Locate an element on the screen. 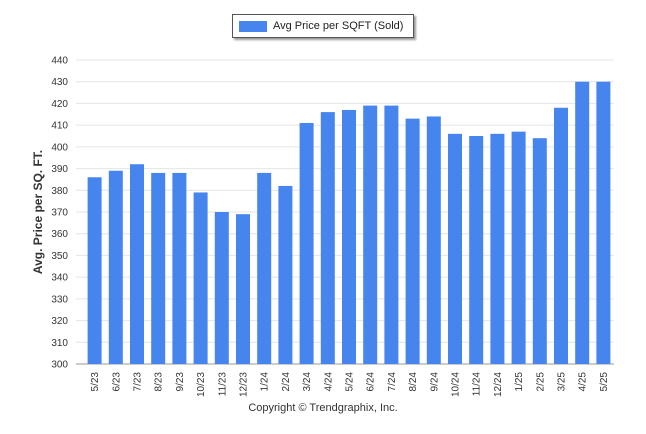 The image size is (646, 434). x-tick-label: 12/24 is located at coordinates (498, 384).